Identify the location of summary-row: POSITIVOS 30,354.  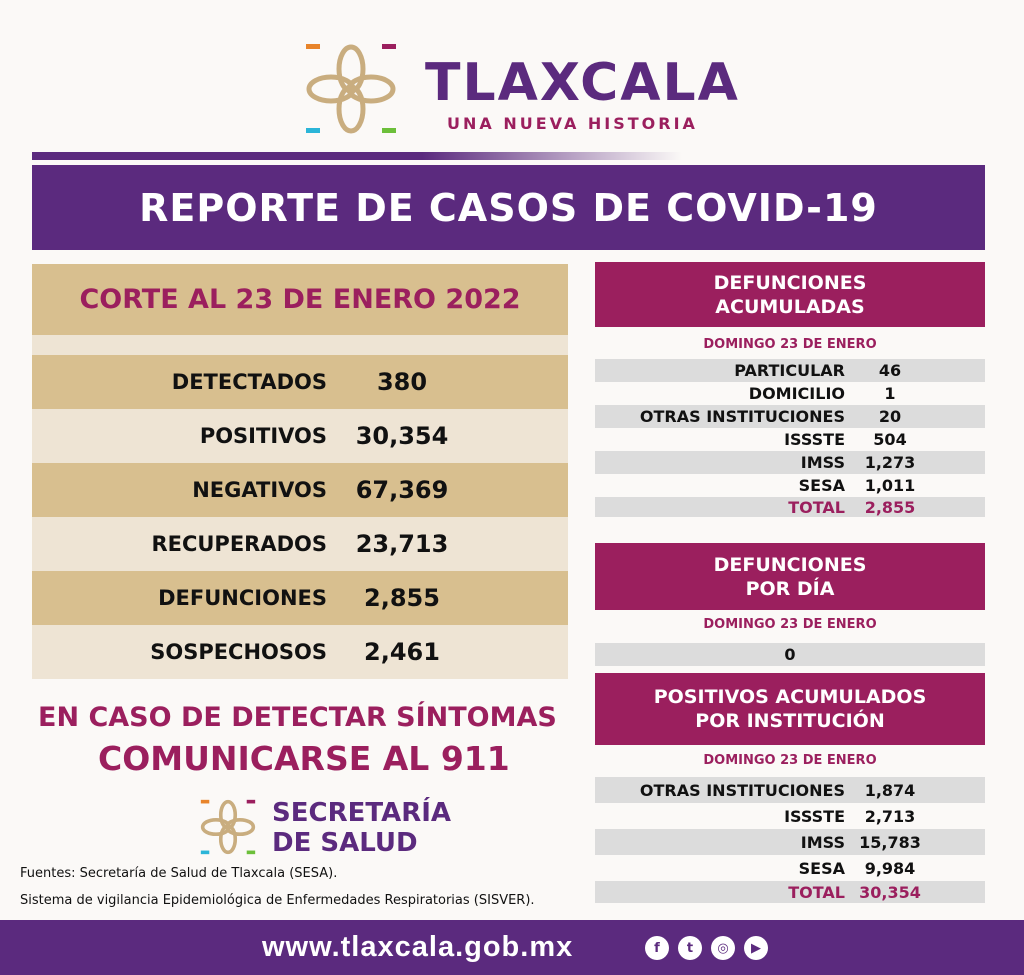
(300, 436).